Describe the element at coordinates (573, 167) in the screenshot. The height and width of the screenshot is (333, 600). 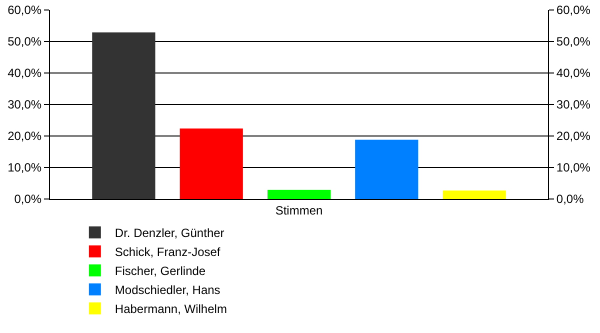
I see `text: 10,0%` at that location.